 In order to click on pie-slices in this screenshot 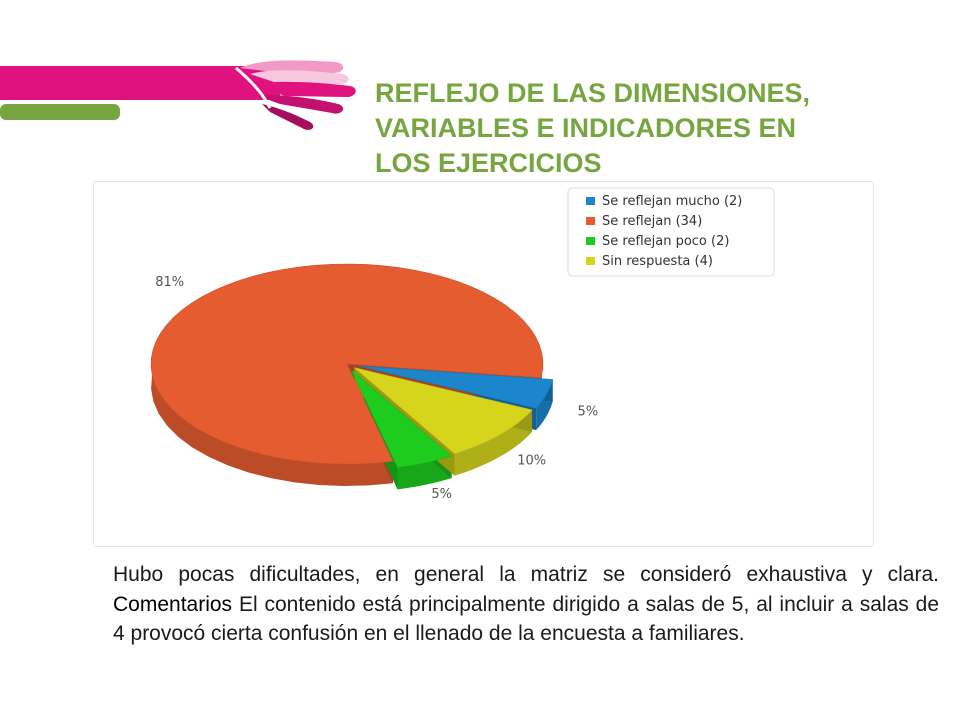, I will do `click(352, 376)`.